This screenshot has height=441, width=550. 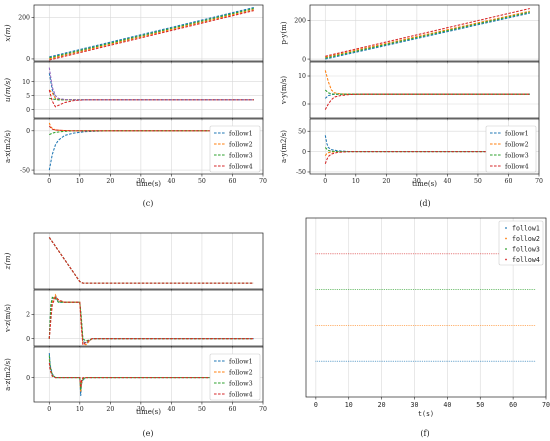 I want to click on series-points-follow2, so click(x=425, y=325).